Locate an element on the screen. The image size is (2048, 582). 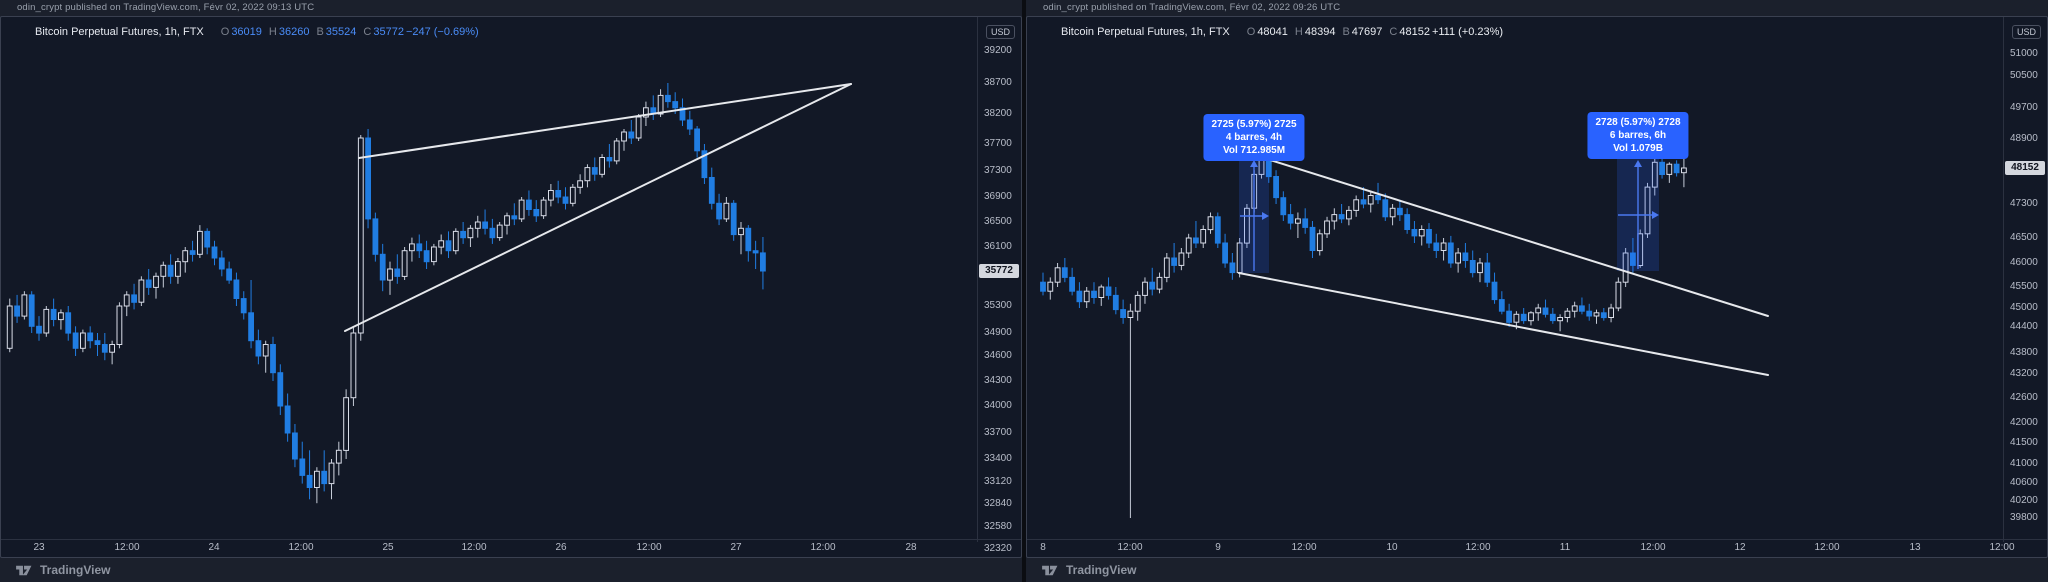
time-tick-label: 28 is located at coordinates (911, 547).